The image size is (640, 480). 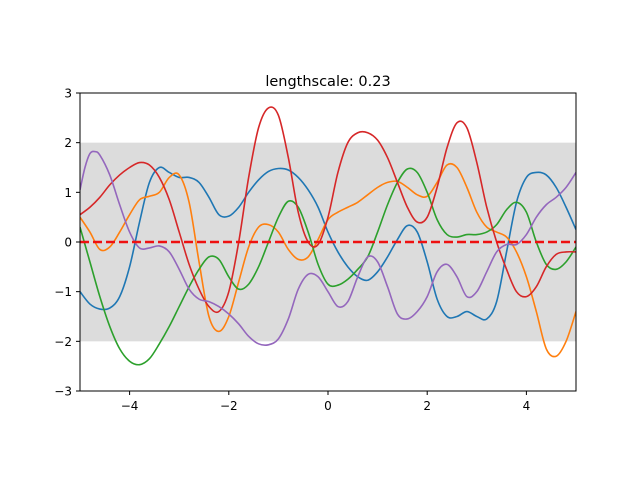 What do you see at coordinates (68, 143) in the screenshot?
I see `y-tick-label: 2` at bounding box center [68, 143].